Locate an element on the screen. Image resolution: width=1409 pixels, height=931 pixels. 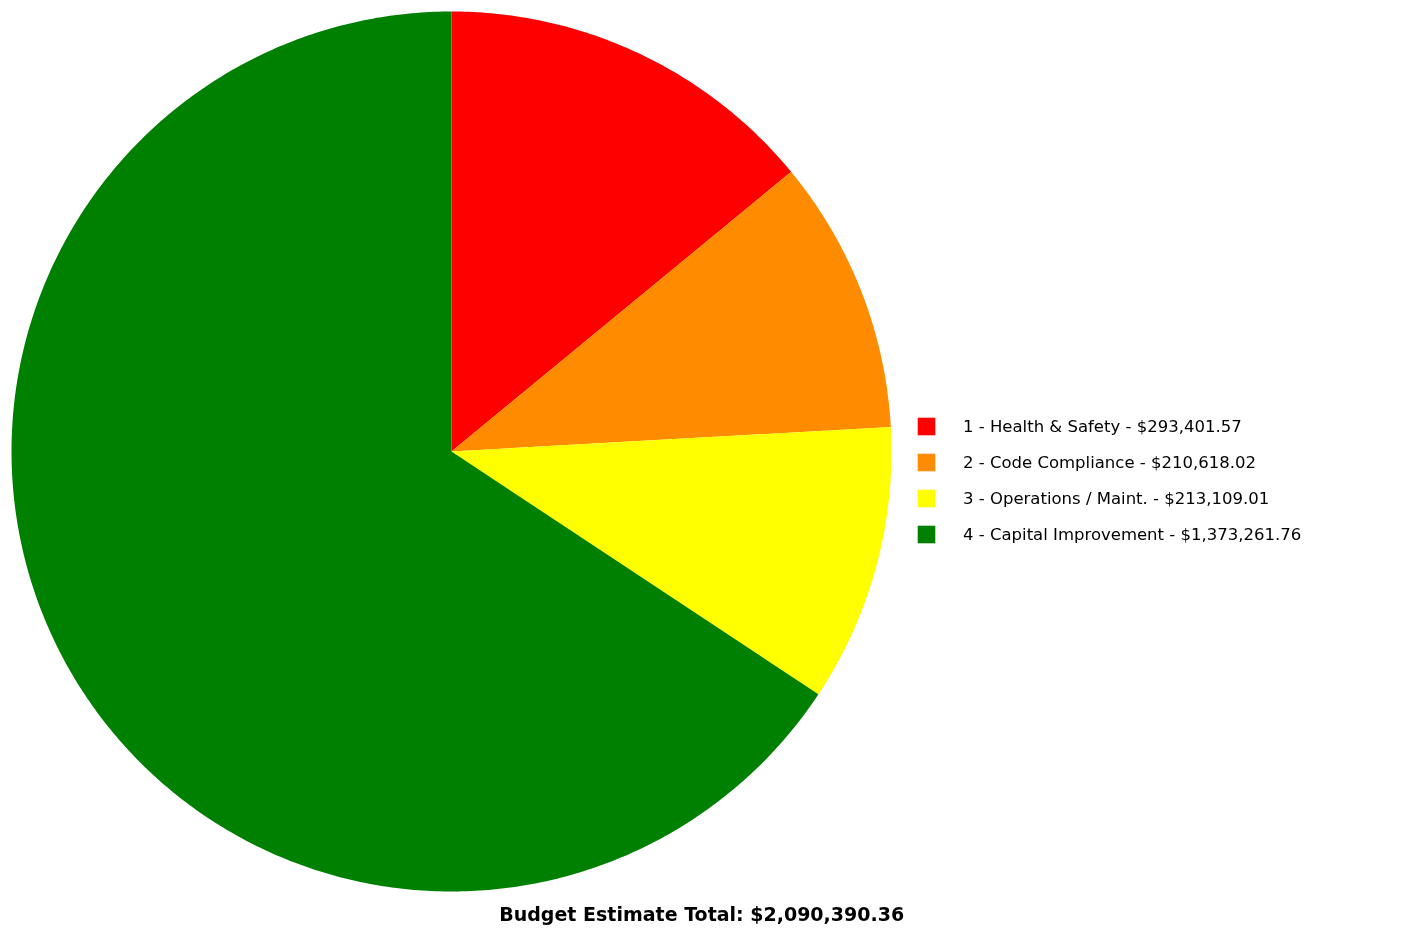
legend-label: 3 - Operations / Maint. - $213,109.01 is located at coordinates (1116, 498).